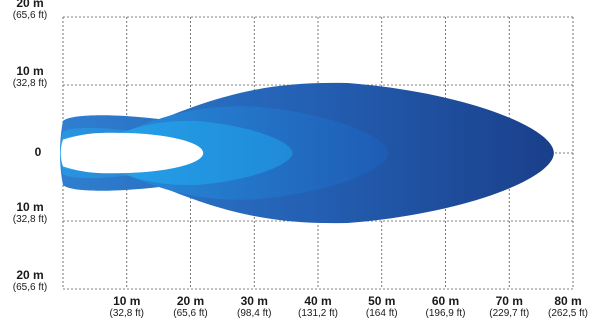  I want to click on y-tick-label-1-meters: 10 m, so click(30, 71).